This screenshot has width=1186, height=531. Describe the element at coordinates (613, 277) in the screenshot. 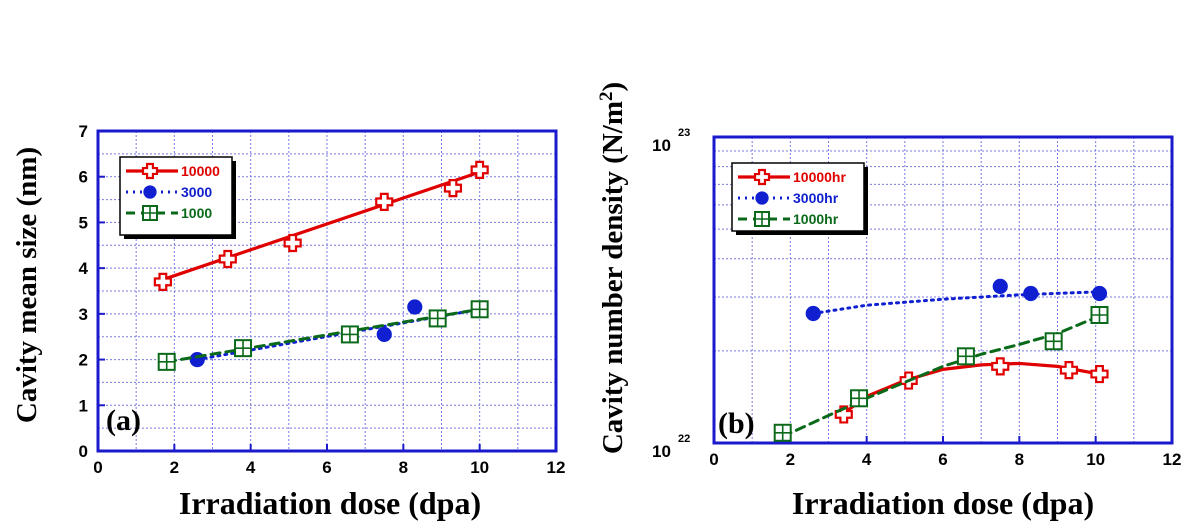

I see `y-axis-title-text: Cavity number density (N/m` at that location.